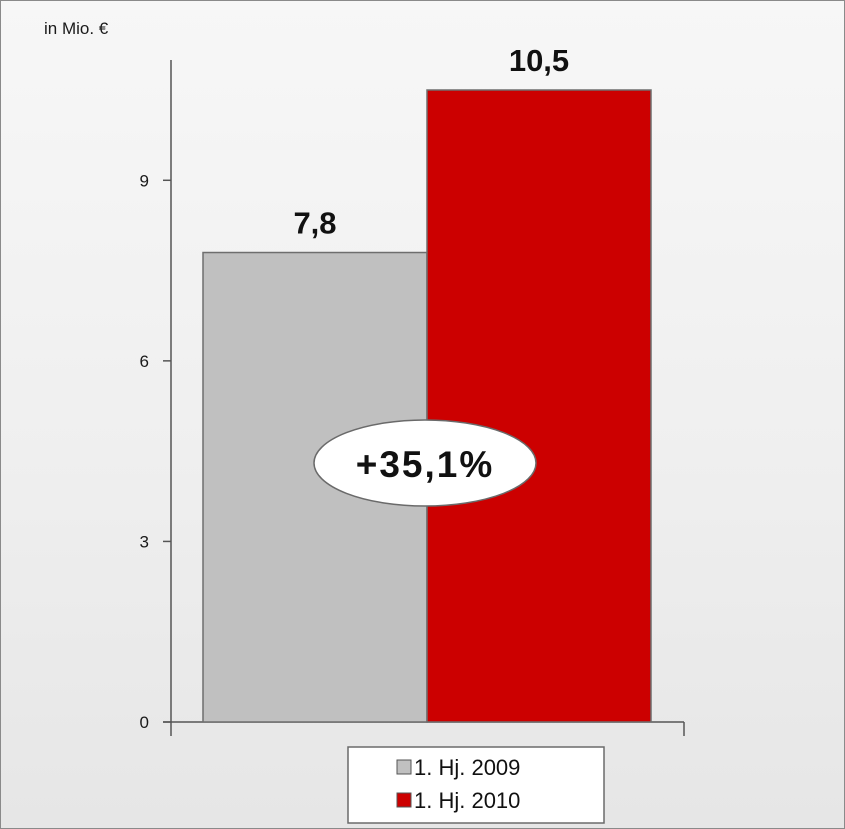  What do you see at coordinates (76, 28) in the screenshot?
I see `unit-label: in Mio. €` at bounding box center [76, 28].